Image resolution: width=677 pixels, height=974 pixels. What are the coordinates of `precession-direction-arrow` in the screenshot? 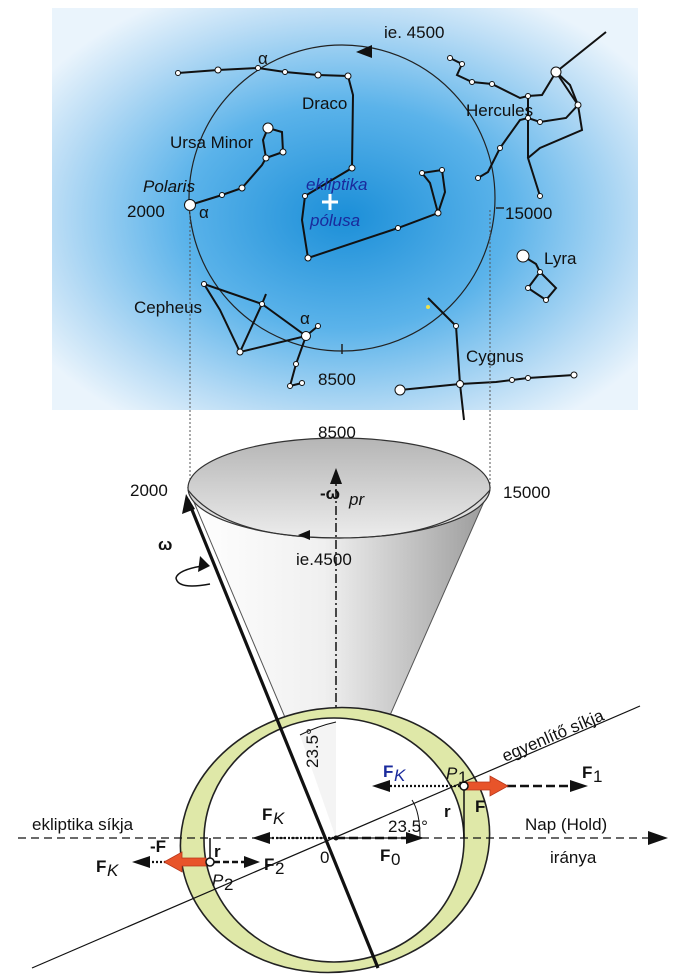 It's located at (364, 51).